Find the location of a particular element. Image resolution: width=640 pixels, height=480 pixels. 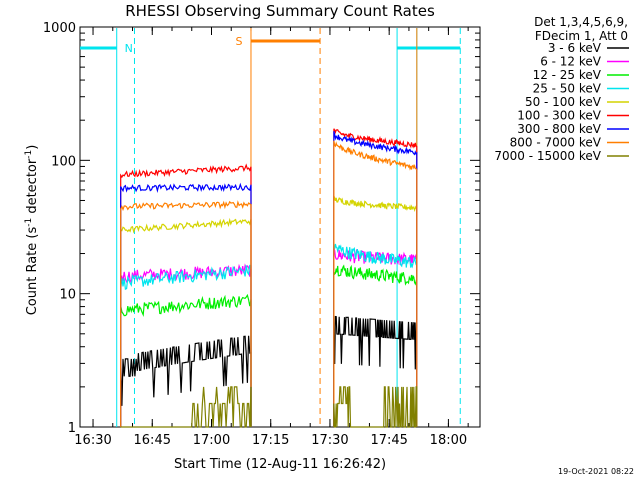

legend-header-line-1: Det 1,3,4,5,6,9, is located at coordinates (581, 22).